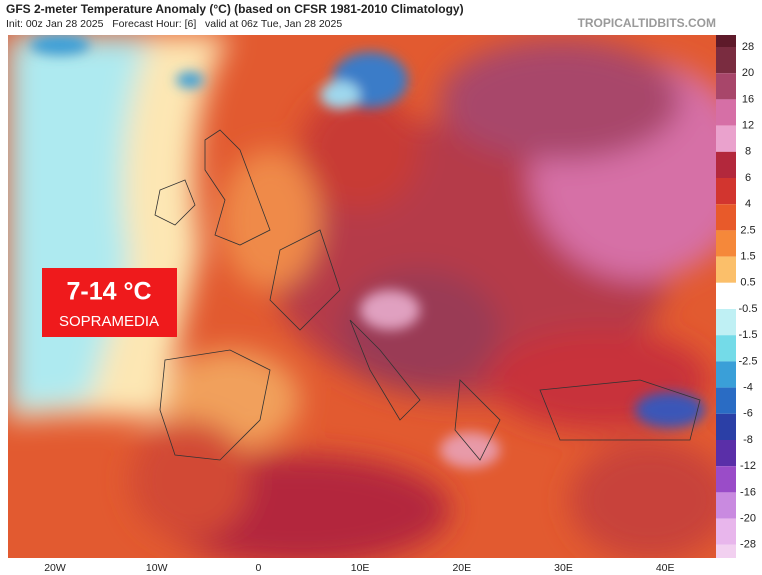  I want to click on longitude-label: 20E, so click(461, 568).